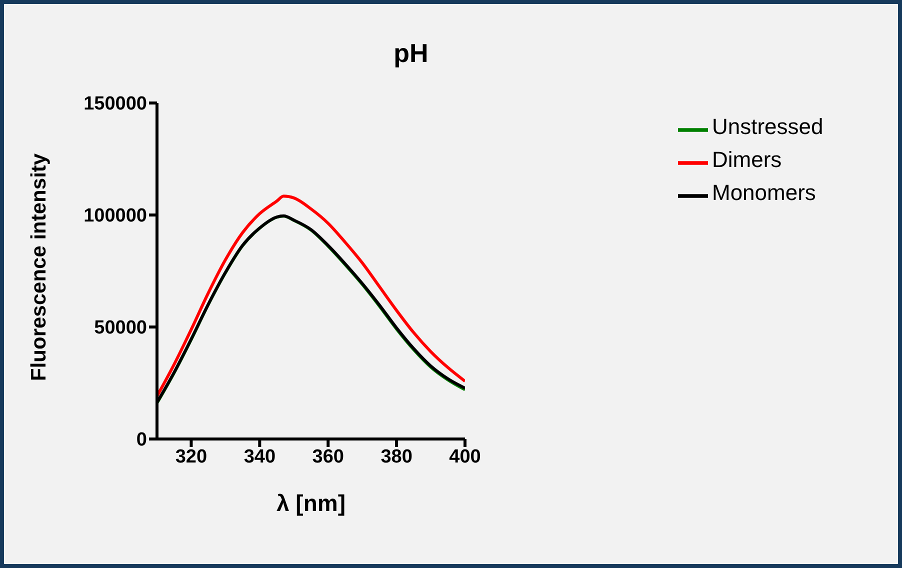 This screenshot has height=568, width=902. What do you see at coordinates (115, 216) in the screenshot?
I see `y-tick-label: 100000` at bounding box center [115, 216].